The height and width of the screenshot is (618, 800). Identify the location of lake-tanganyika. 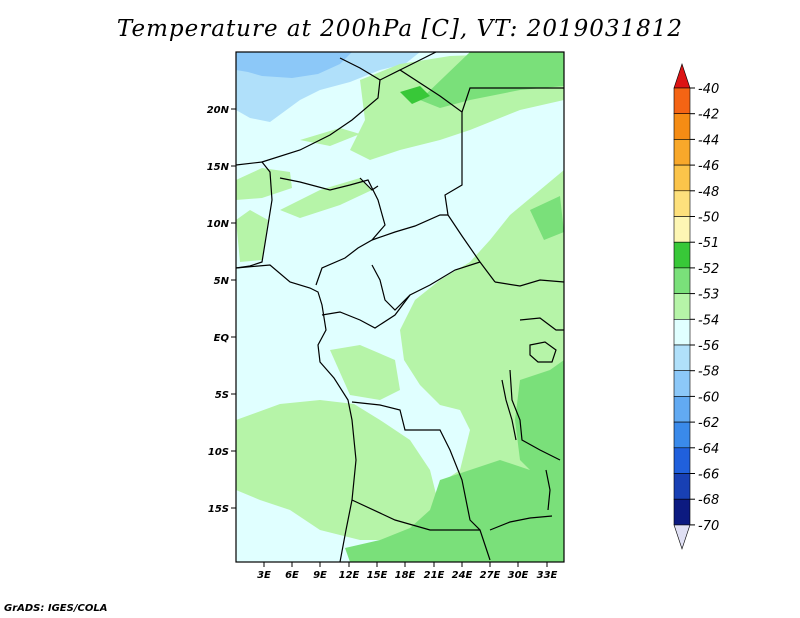
(509, 410).